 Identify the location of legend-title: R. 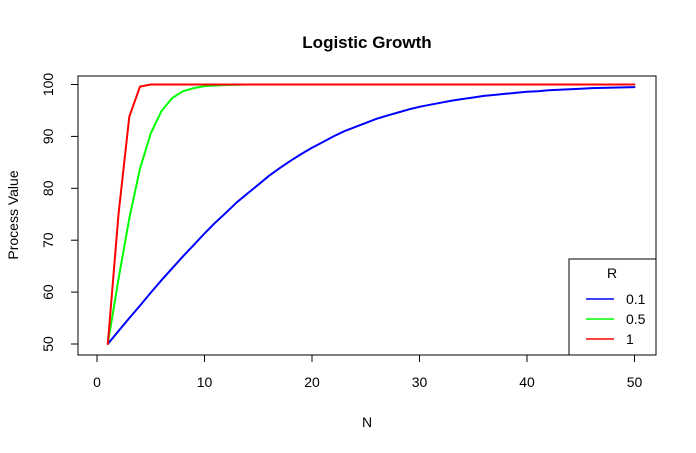
(612, 273).